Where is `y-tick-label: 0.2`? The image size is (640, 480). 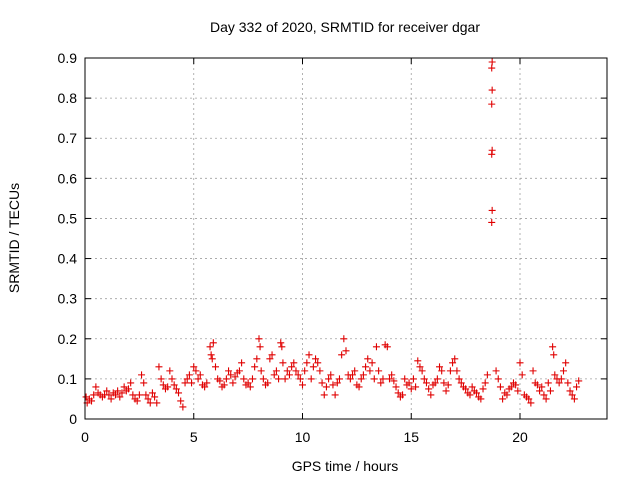
y-tick-label: 0.2 is located at coordinates (68, 339).